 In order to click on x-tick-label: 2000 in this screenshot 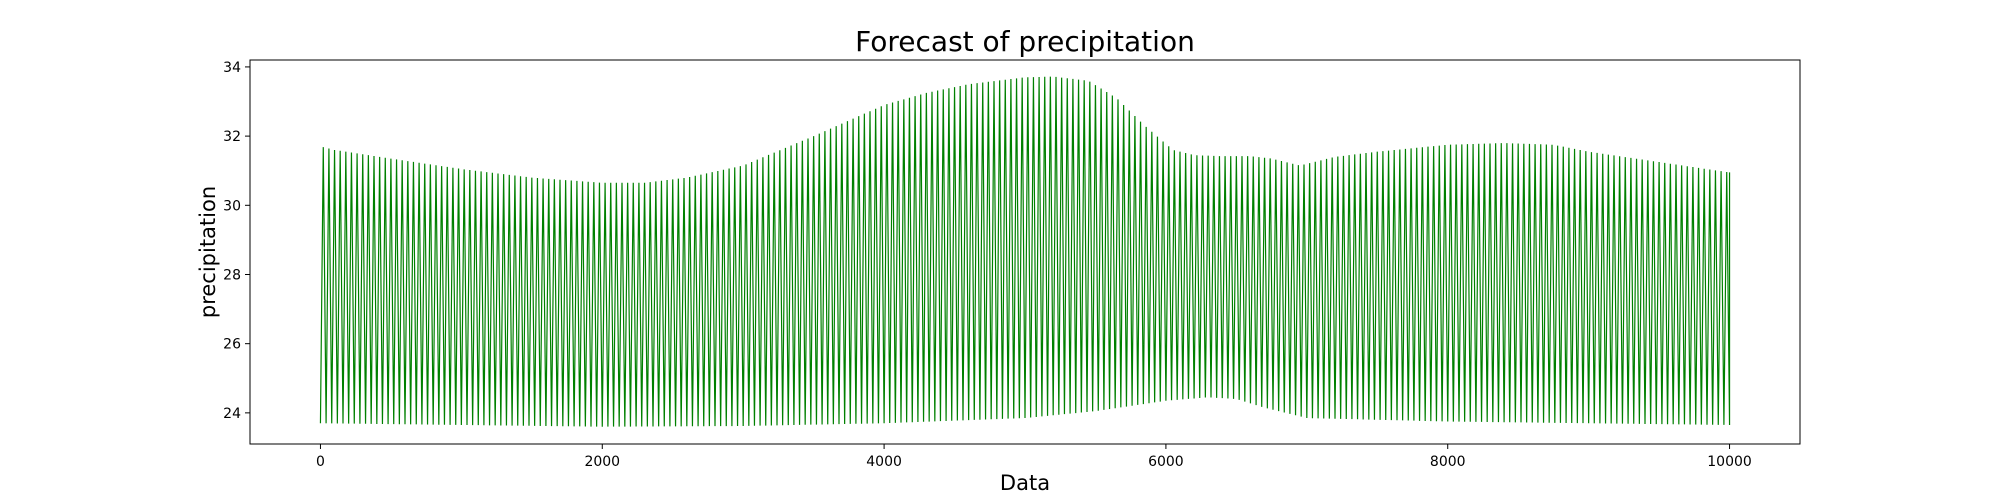, I will do `click(602, 462)`.